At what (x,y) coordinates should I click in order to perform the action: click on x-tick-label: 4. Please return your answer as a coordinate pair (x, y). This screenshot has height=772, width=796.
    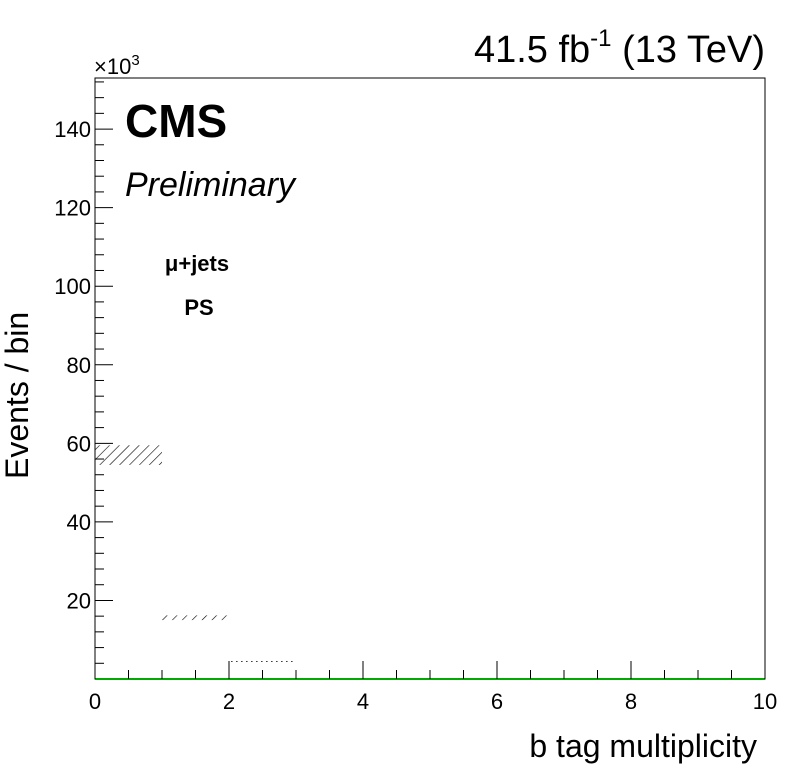
    Looking at the image, I should click on (363, 701).